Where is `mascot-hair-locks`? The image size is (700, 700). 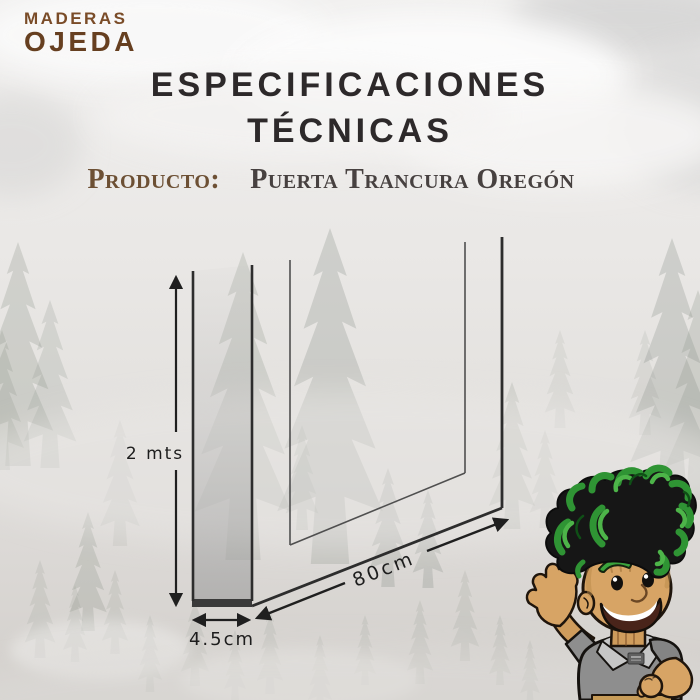 mascot-hair-locks is located at coordinates (623, 521).